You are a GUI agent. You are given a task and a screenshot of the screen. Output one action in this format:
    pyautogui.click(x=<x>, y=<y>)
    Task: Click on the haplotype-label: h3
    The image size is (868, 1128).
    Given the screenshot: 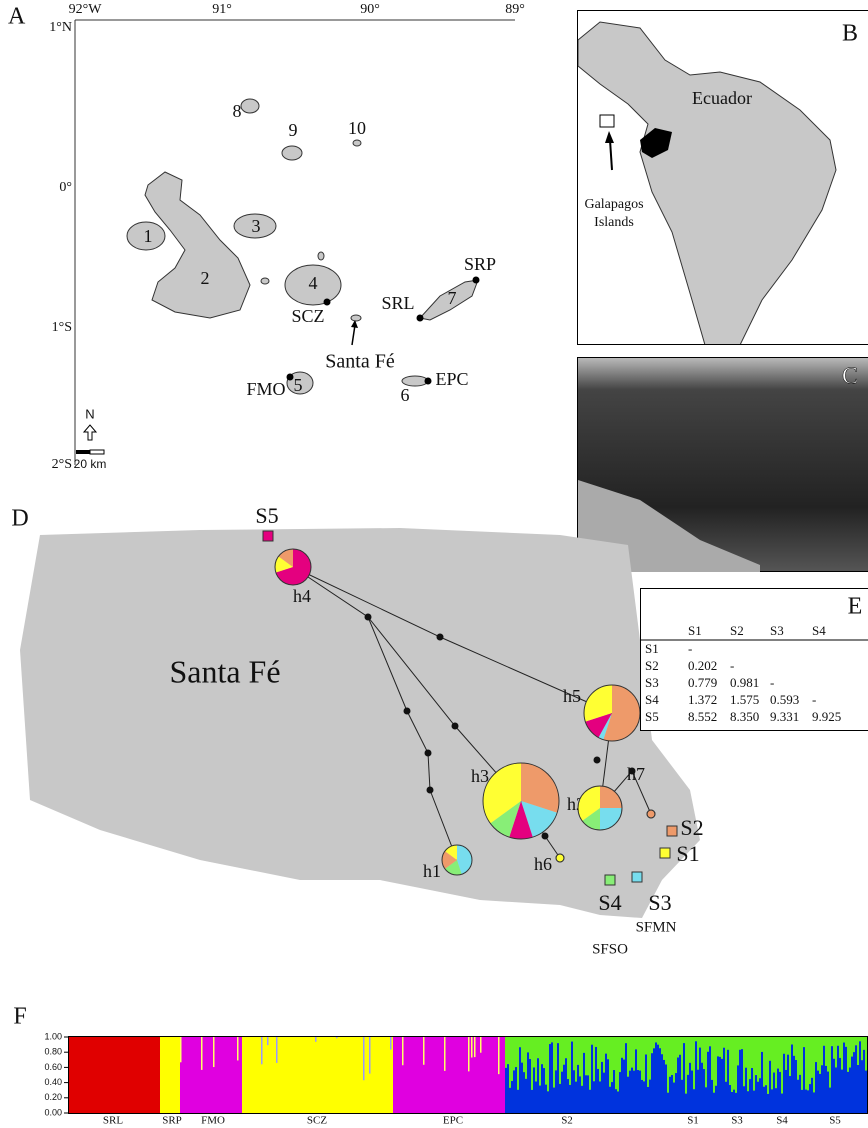 What is the action you would take?
    pyautogui.click(x=480, y=776)
    